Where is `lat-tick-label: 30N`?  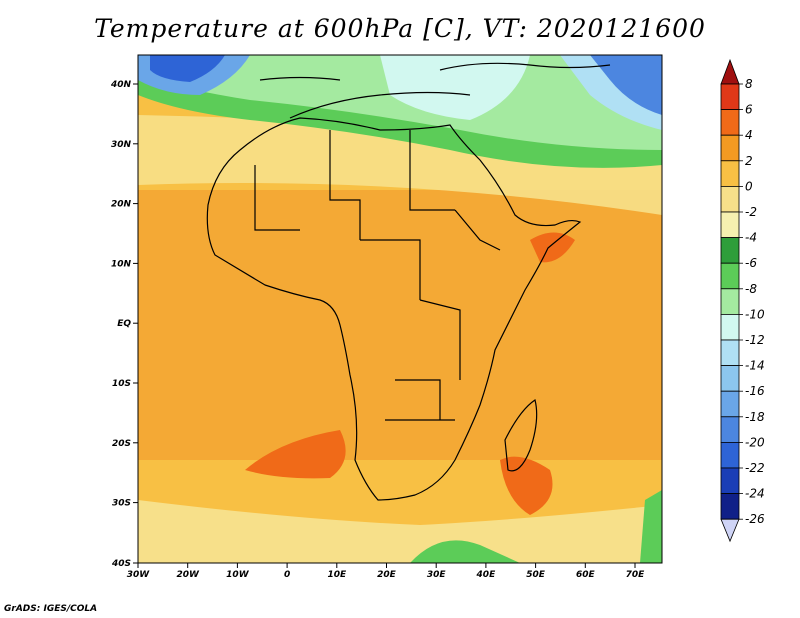
lat-tick-label: 30N is located at coordinates (121, 145).